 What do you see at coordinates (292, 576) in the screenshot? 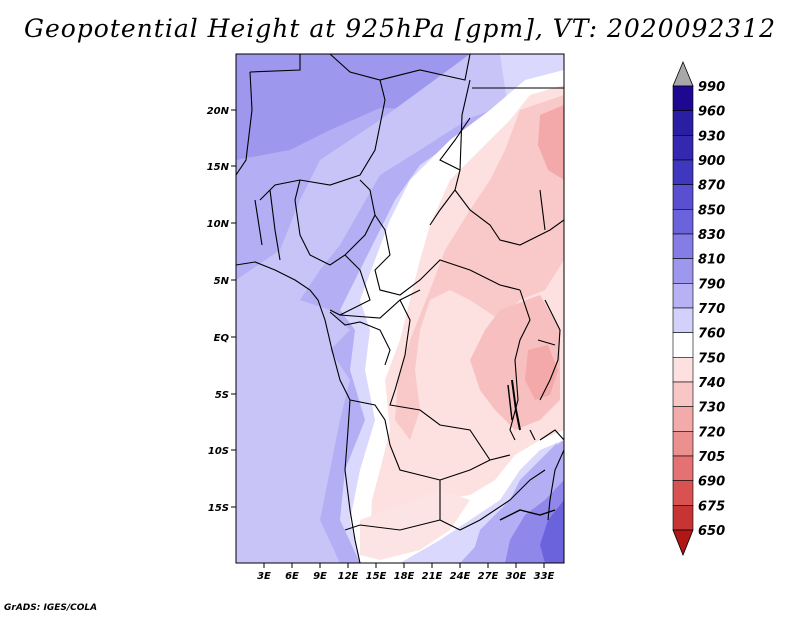
I see `lon-tick-label: 6E` at bounding box center [292, 576].